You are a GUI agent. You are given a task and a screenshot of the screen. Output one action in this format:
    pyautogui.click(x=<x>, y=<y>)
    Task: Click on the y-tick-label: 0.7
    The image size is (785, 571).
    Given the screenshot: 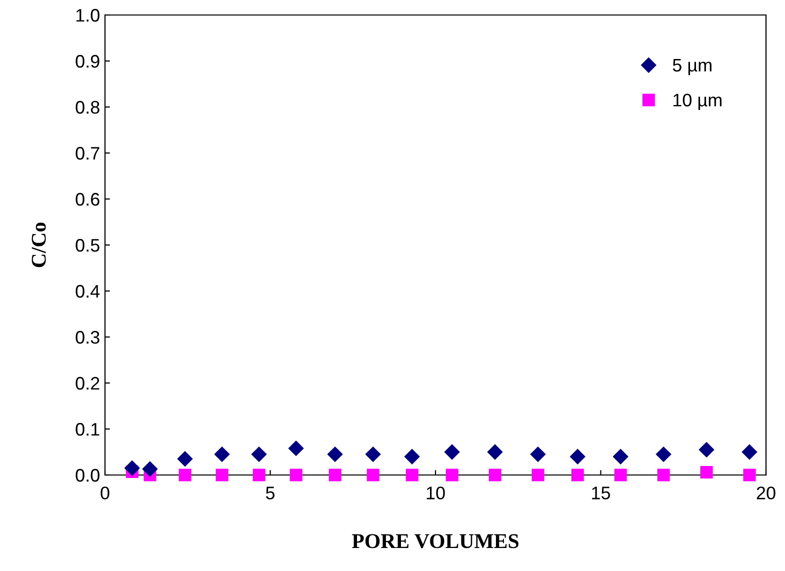 What is the action you would take?
    pyautogui.click(x=88, y=153)
    